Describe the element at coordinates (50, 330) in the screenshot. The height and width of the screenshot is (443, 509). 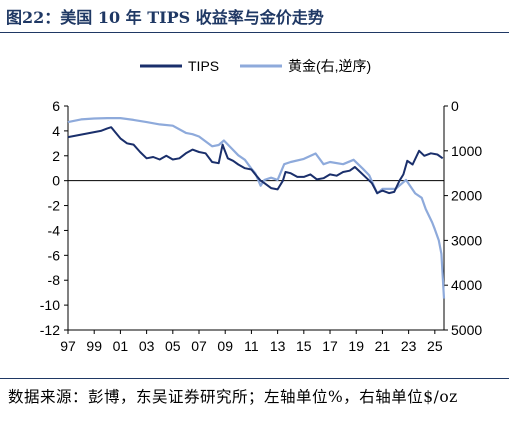
I see `left-tick-label: -12` at that location.